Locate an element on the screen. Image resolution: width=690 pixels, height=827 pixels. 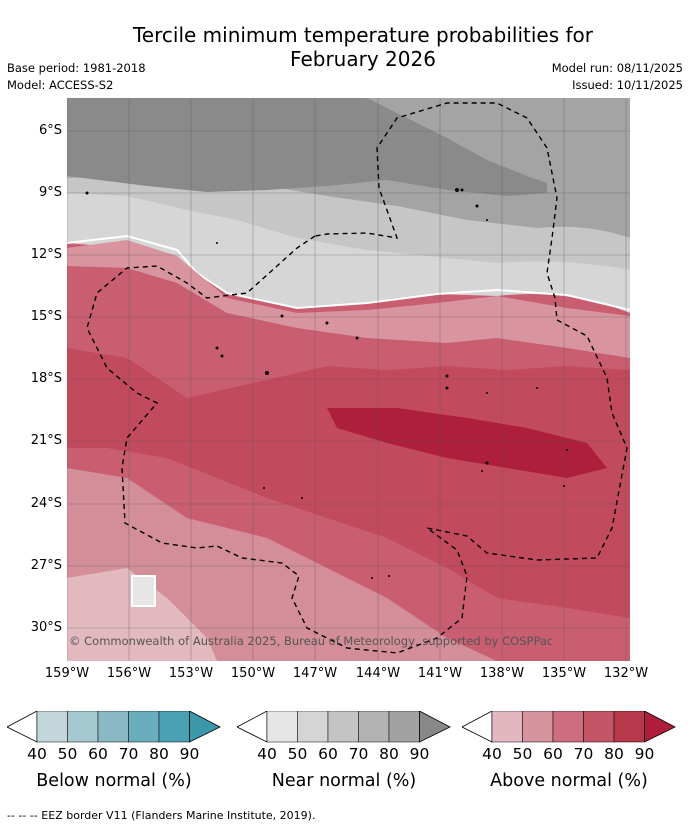
cb-near-ticks: 40 50 60 70 80 90 is located at coordinates (344, 755).